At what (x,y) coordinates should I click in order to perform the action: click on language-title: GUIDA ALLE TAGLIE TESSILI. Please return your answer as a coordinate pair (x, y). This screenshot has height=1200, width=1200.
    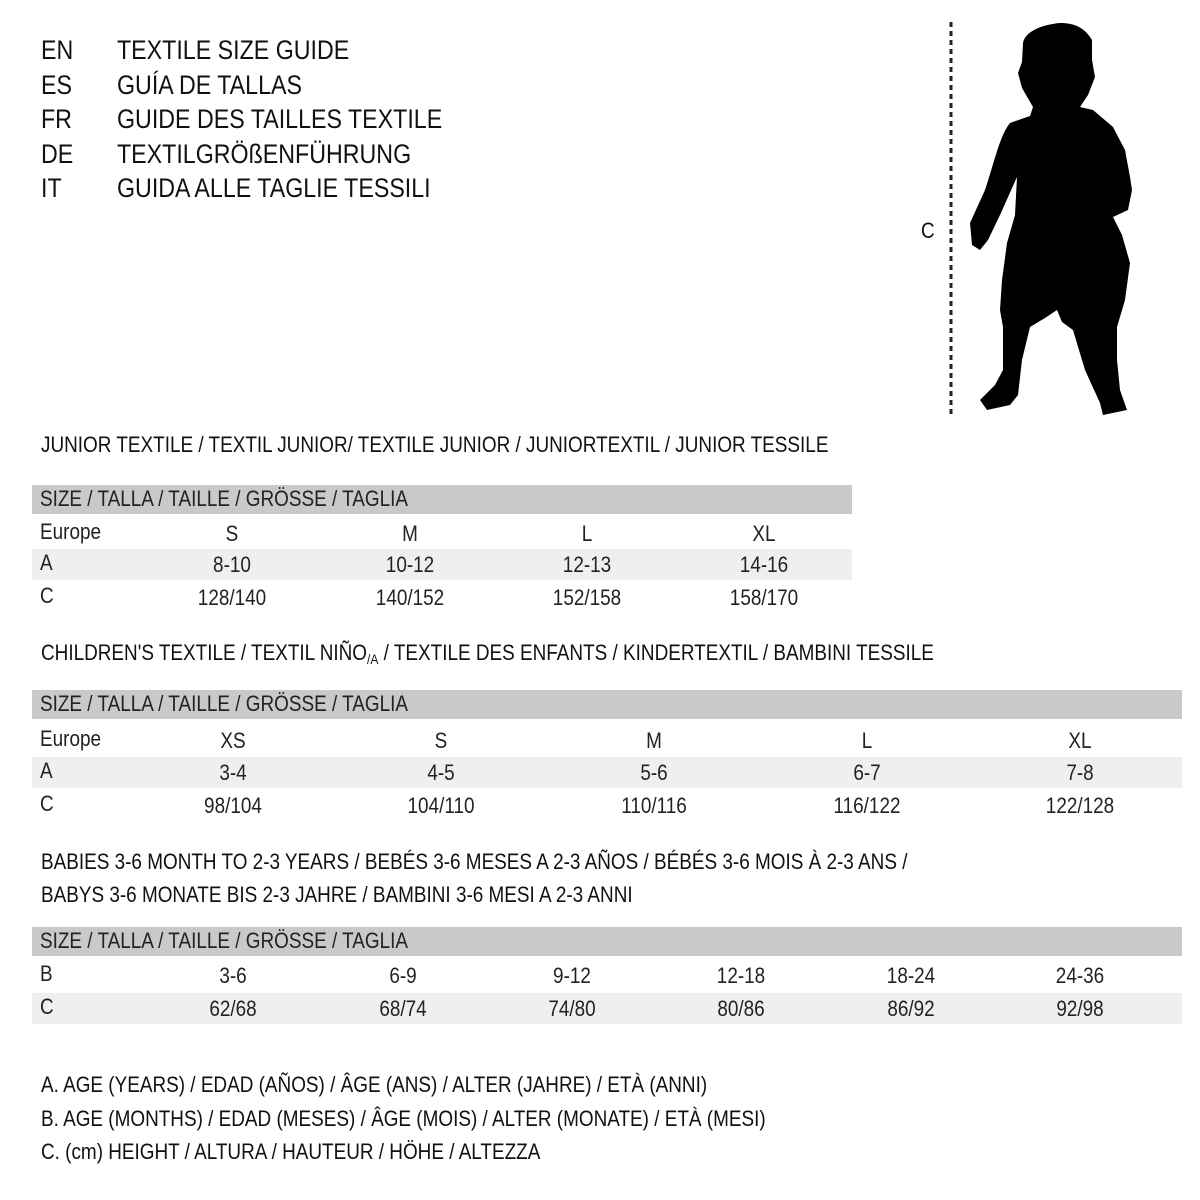
    Looking at the image, I should click on (274, 188).